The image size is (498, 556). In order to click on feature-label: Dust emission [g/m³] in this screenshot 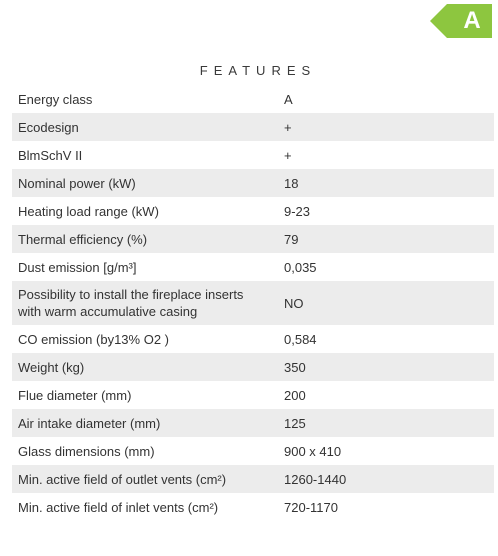, I will do `click(77, 267)`.